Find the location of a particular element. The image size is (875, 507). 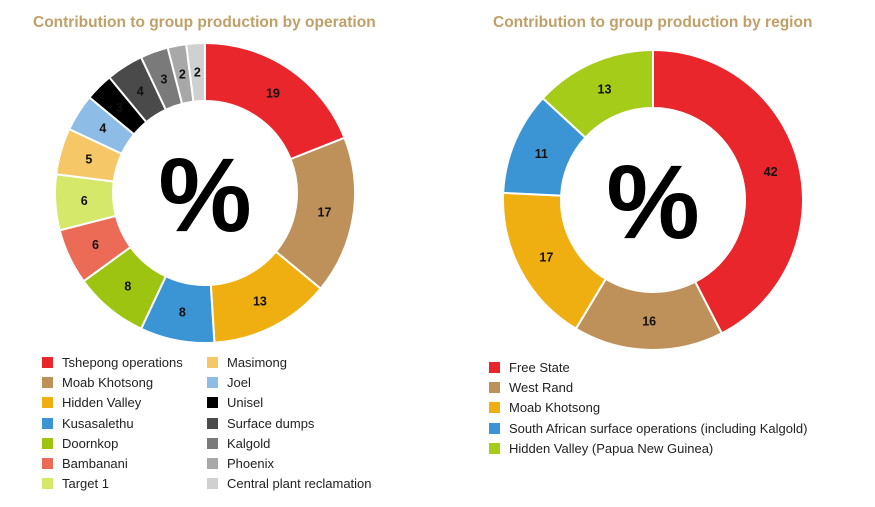

slice-label-joel: 4 is located at coordinates (102, 129).